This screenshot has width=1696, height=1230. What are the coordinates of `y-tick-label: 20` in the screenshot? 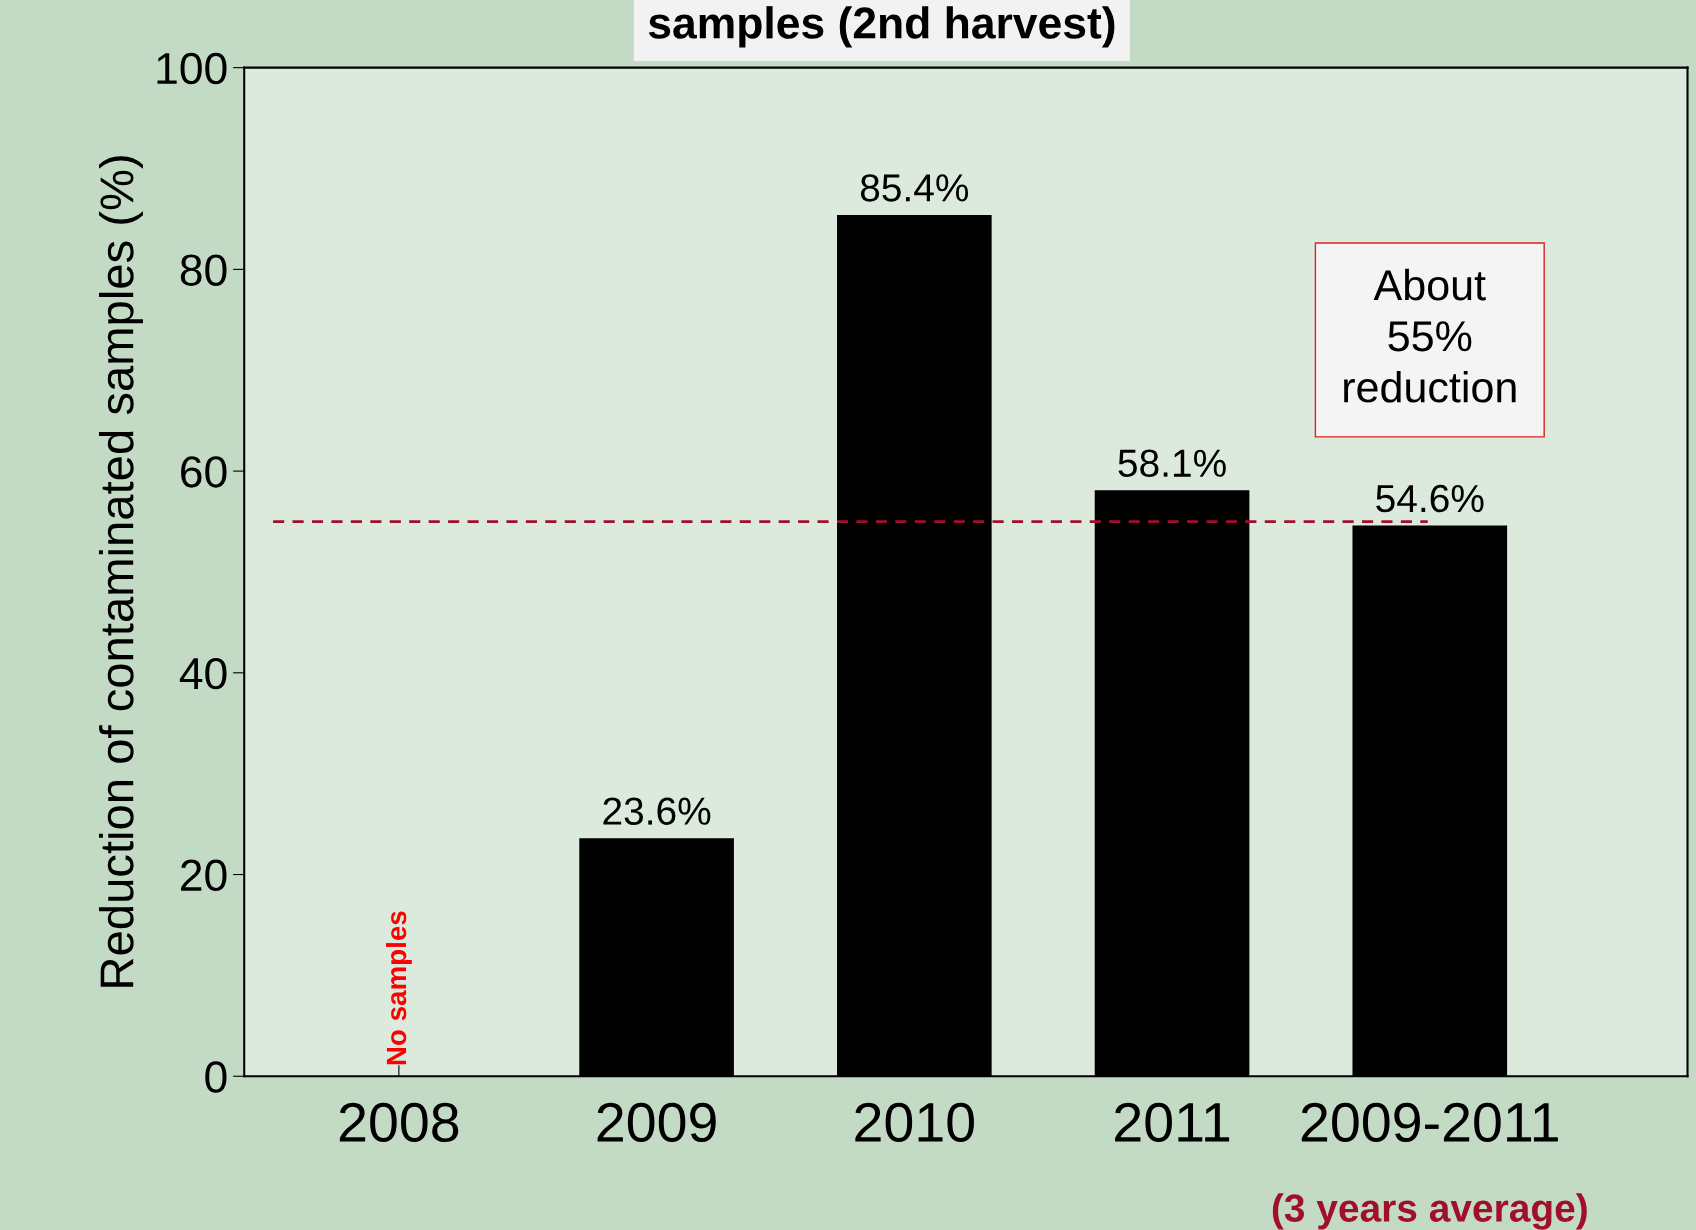 It's located at (204, 875).